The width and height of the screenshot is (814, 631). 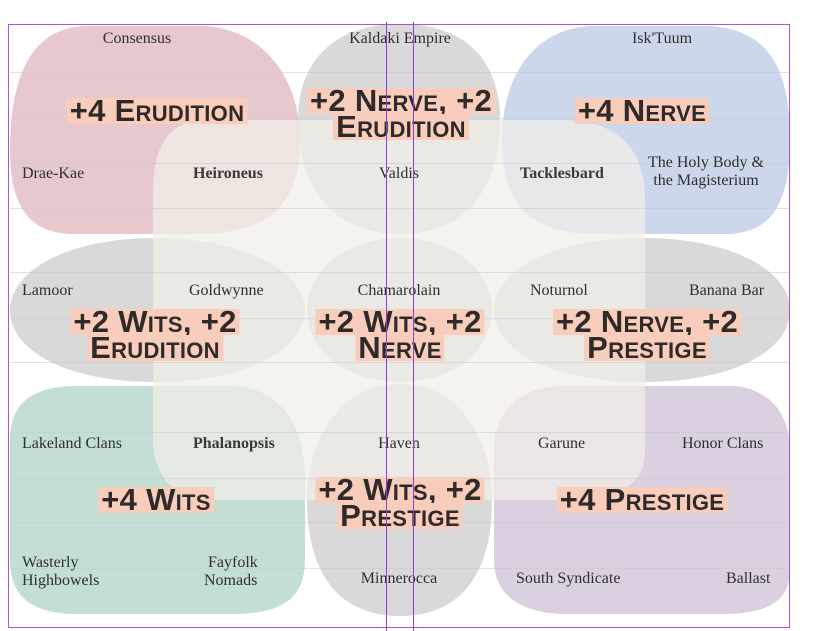 What do you see at coordinates (47, 290) in the screenshot?
I see `region-label: Lamoor` at bounding box center [47, 290].